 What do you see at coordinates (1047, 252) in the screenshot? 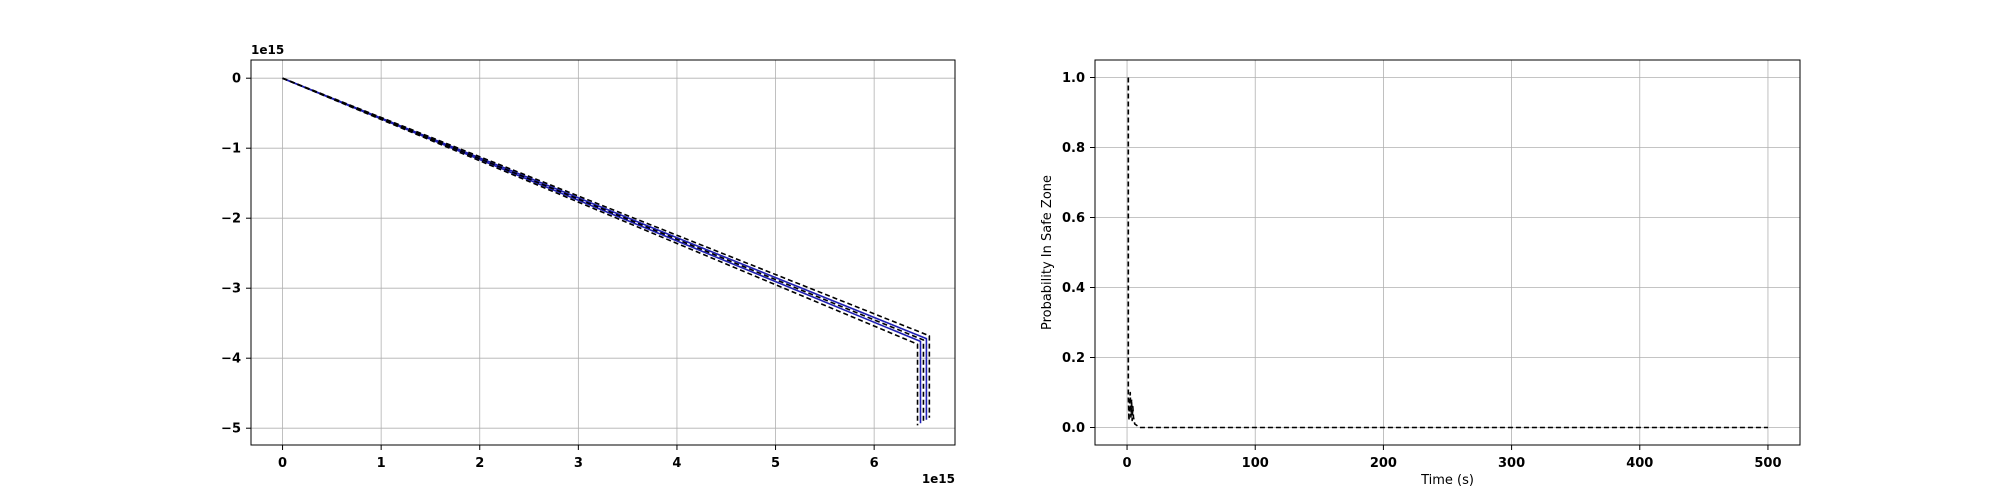
I see `y-axis-label: Probability In Safe Zone` at bounding box center [1047, 252].